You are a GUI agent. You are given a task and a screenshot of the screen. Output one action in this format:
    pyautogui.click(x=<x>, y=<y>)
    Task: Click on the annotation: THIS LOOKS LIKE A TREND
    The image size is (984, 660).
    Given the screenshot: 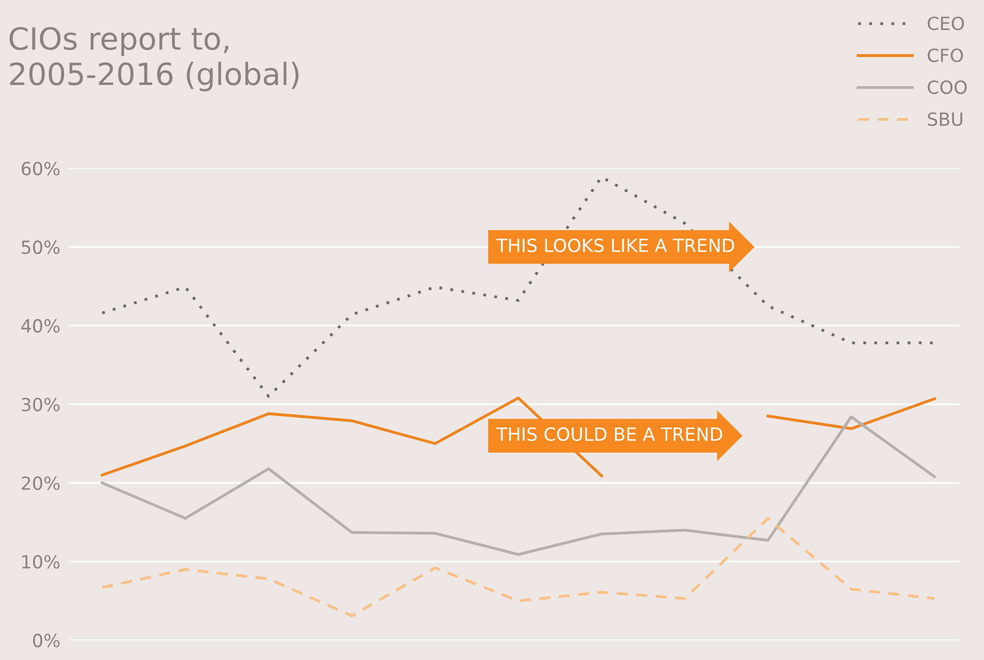 What is the action you would take?
    pyautogui.click(x=615, y=245)
    